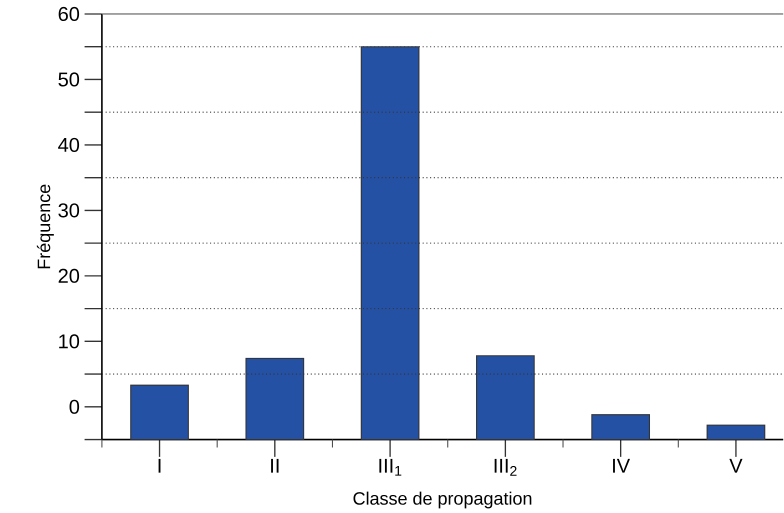 The height and width of the screenshot is (513, 784). I want to click on x-tick-label: V, so click(735, 466).